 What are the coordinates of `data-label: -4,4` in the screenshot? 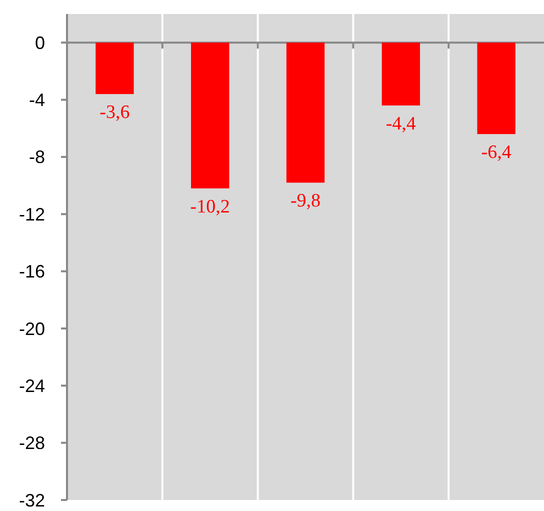 It's located at (401, 123).